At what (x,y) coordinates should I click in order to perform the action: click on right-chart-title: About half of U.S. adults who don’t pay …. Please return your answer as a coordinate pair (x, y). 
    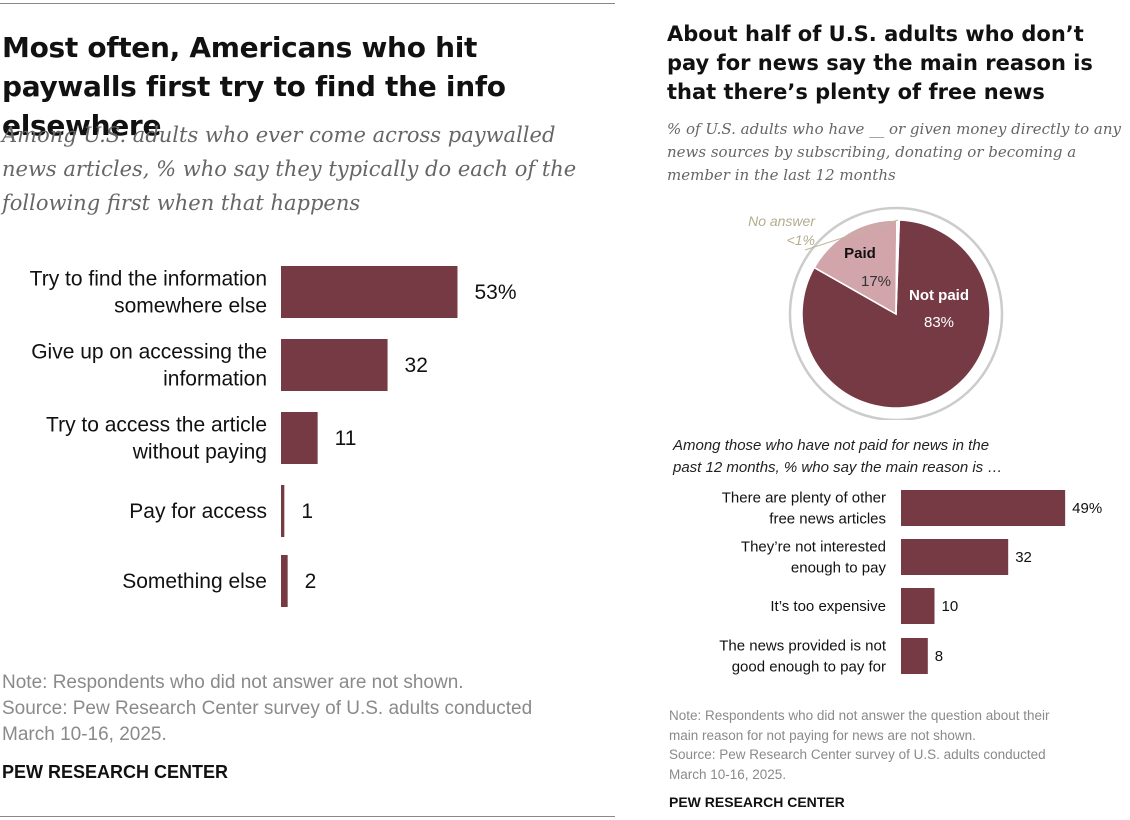
    Looking at the image, I should click on (880, 63).